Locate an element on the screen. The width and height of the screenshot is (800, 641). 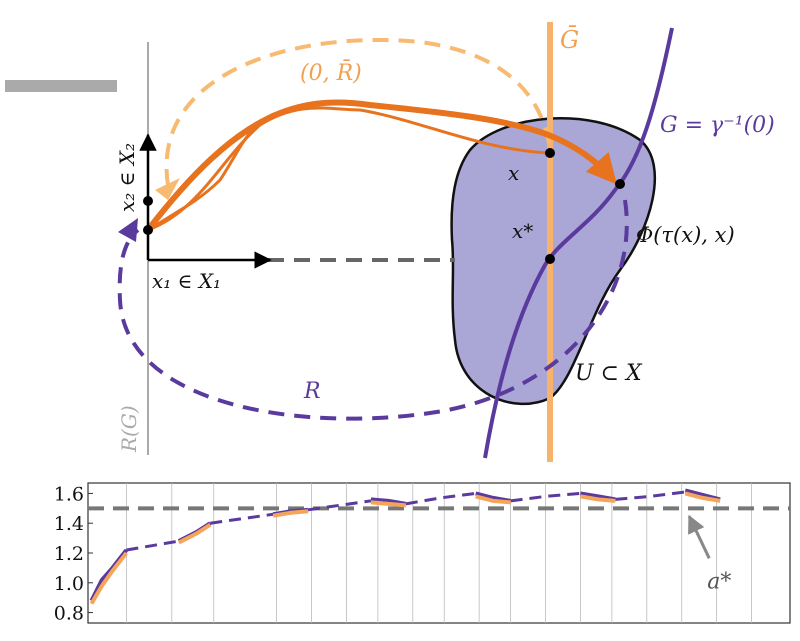
label: (0, R̄) is located at coordinates (331, 72).